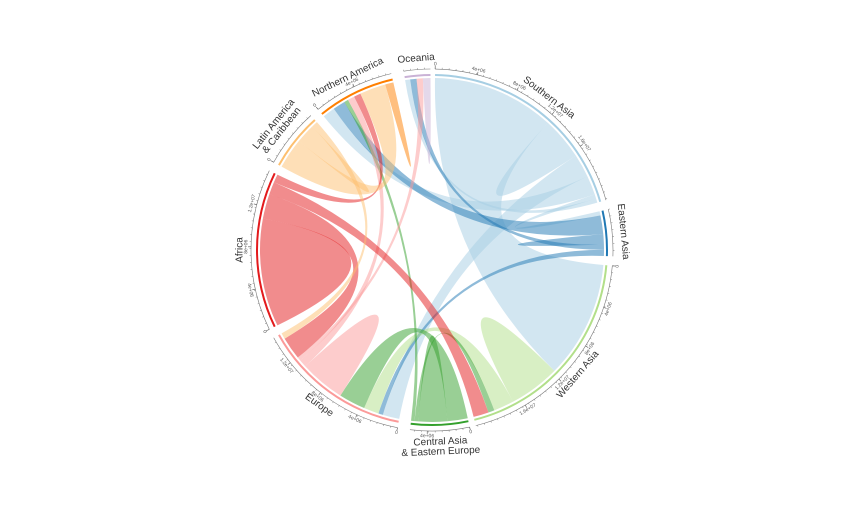  I want to click on region-label-eastern-asia: Eastern Asia, so click(623, 231).